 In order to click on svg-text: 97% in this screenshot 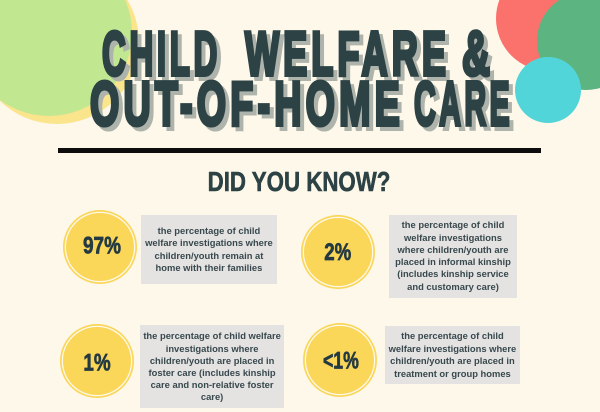, I will do `click(102, 245)`.